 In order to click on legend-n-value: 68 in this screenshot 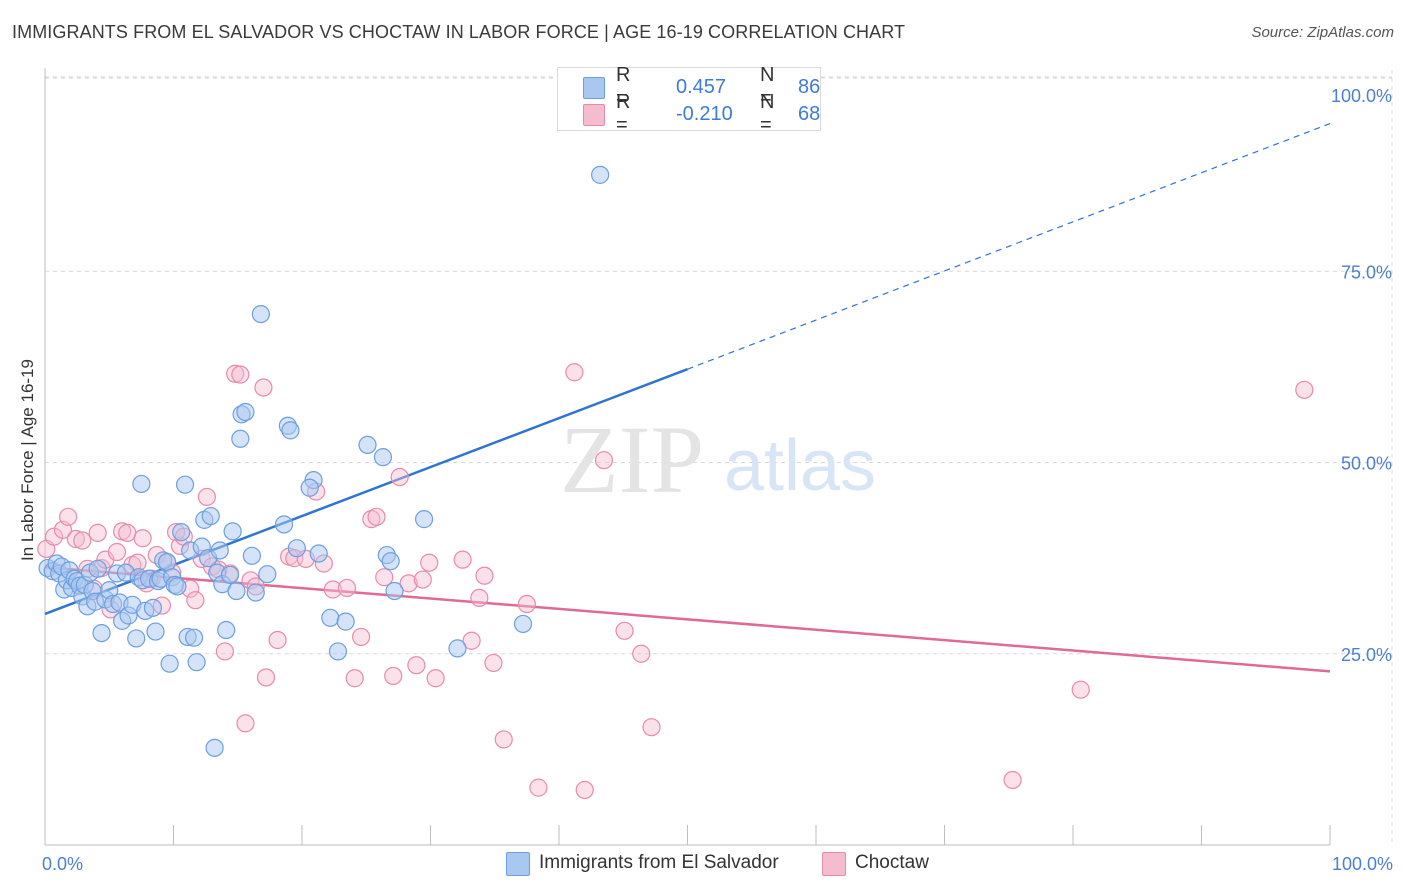, I will do `click(809, 113)`.